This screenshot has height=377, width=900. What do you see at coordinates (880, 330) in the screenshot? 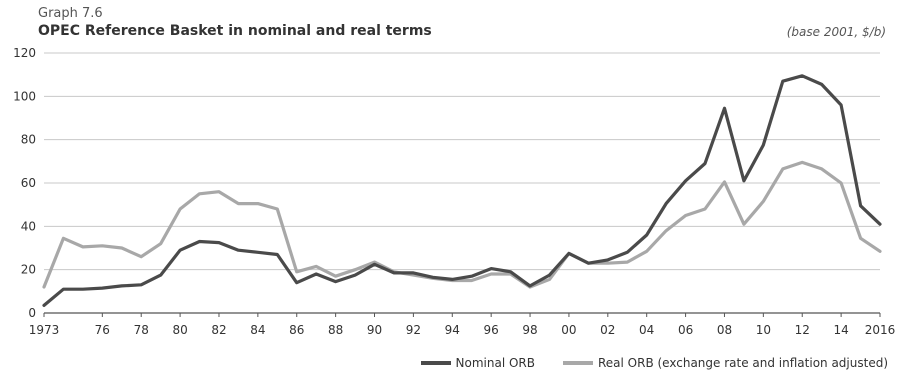
I see `x-tick-label: 2016` at bounding box center [880, 330].